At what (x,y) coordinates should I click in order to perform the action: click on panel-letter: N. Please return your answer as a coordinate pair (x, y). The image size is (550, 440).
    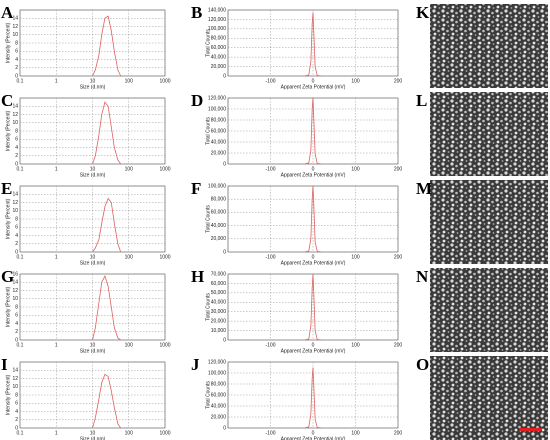
    Looking at the image, I should click on (422, 276).